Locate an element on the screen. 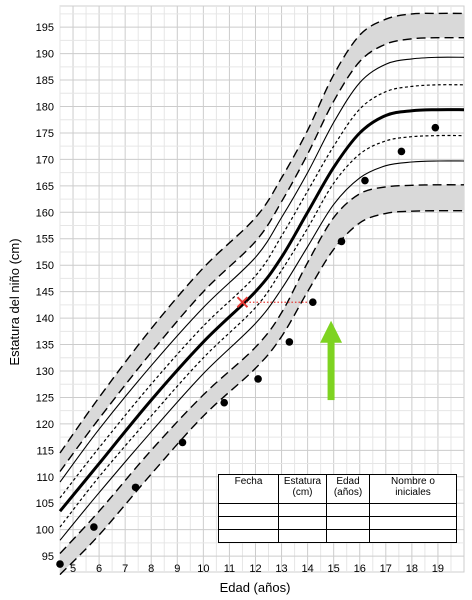  x-tick-label: 5 is located at coordinates (73, 569).